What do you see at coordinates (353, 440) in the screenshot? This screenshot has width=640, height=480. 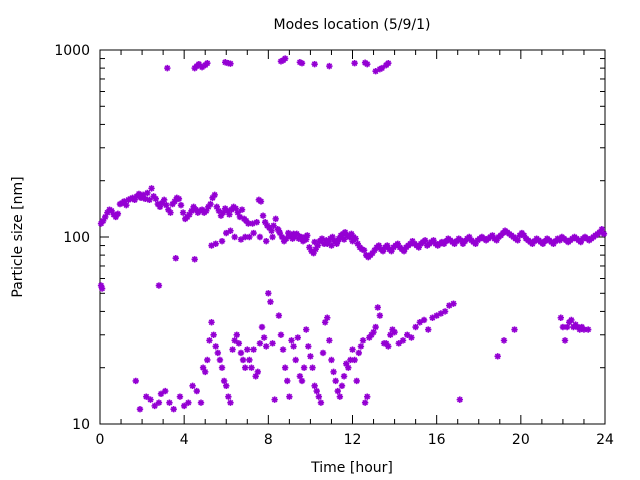 I see `x-tick-label: 12` at bounding box center [353, 440].